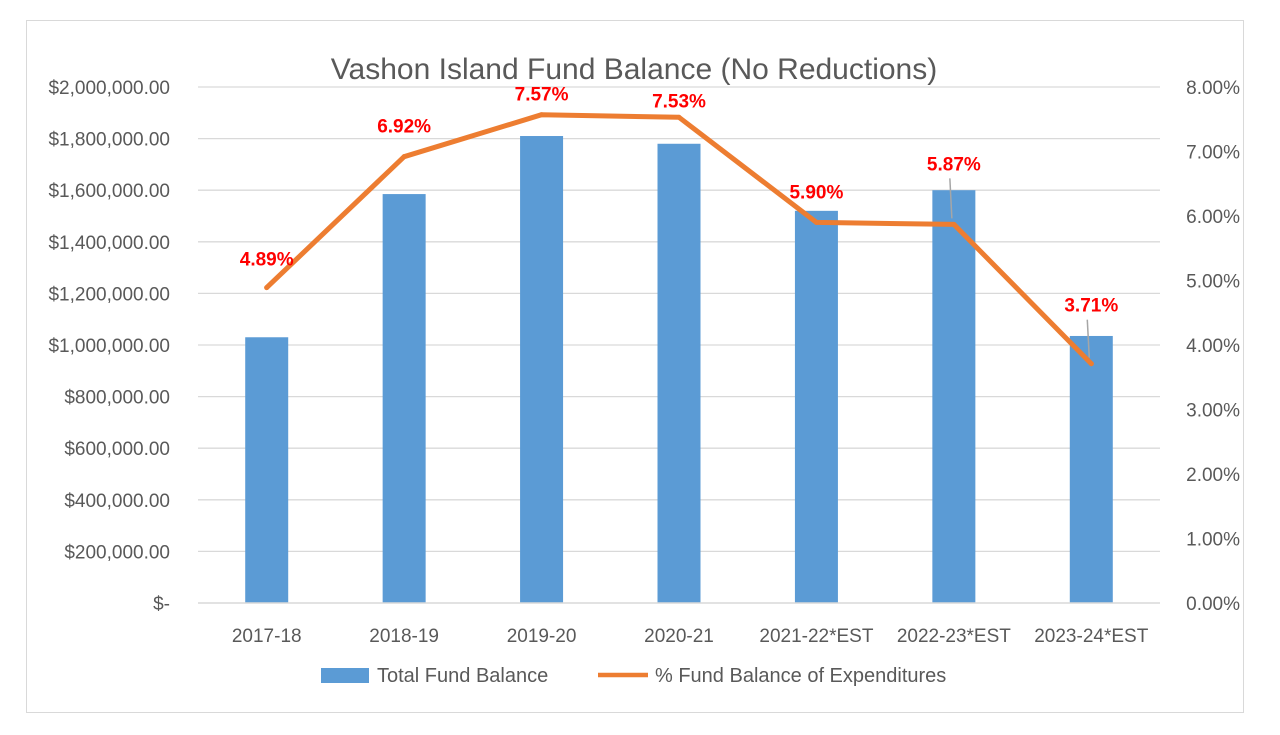 The image size is (1280, 735). I want to click on leader-line-2022-23*EST, so click(951, 198).